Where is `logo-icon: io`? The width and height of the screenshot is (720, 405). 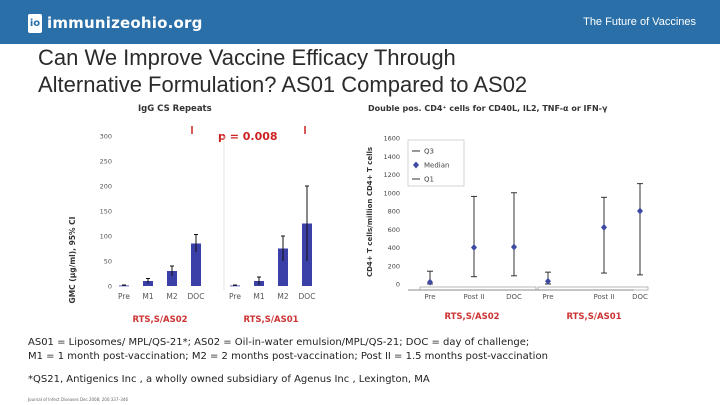
logo-icon: io is located at coordinates (35, 23).